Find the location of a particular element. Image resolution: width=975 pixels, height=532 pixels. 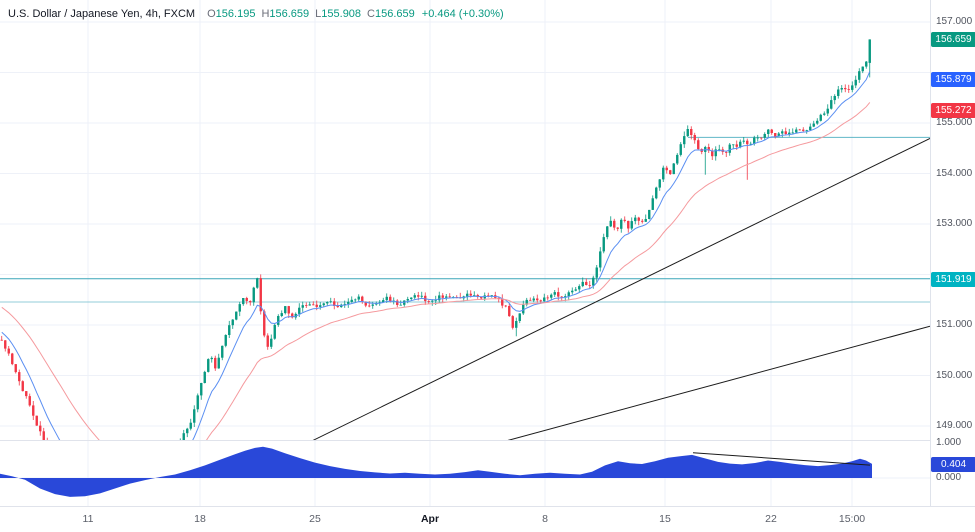

axis-tick: 149.000 is located at coordinates (954, 426).